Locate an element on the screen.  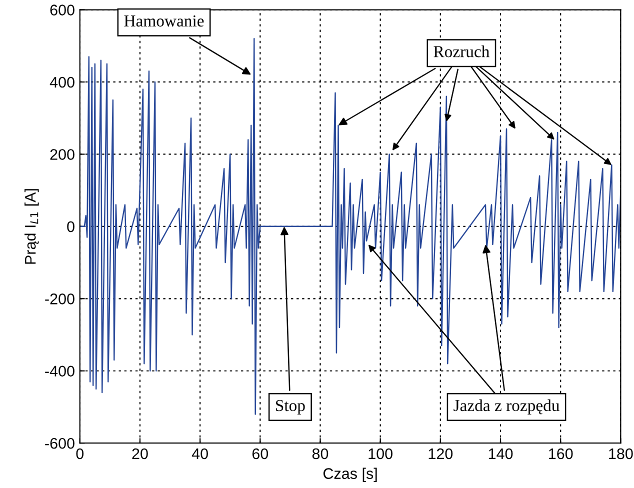
x-tick-label: 140 is located at coordinates (500, 454).